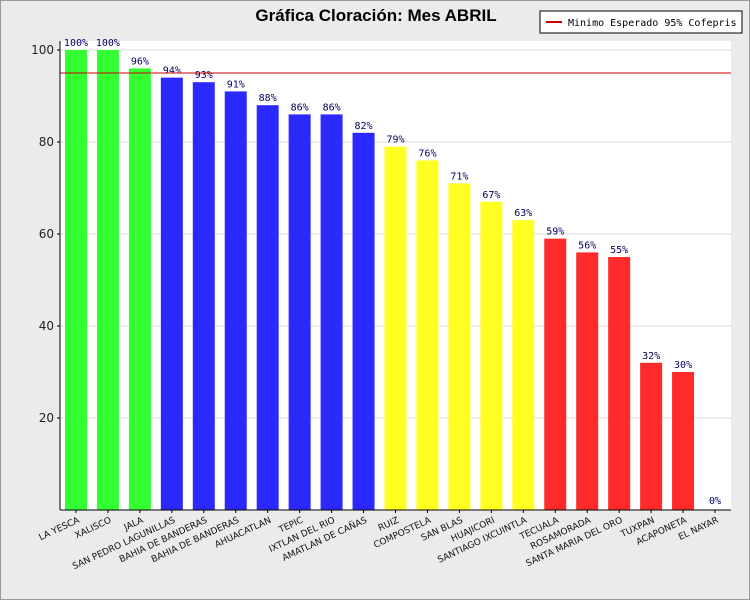  What do you see at coordinates (60, 529) in the screenshot?
I see `category-label: LA YESCA` at bounding box center [60, 529].